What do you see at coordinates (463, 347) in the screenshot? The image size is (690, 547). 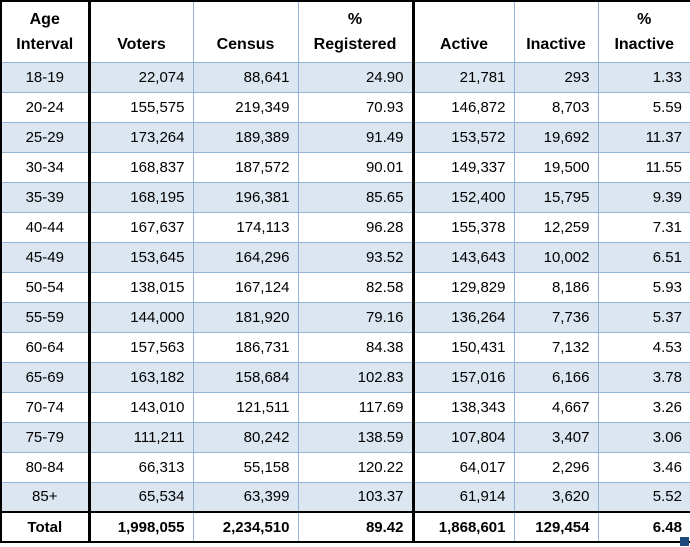 I see `cell-active: 150,431` at bounding box center [463, 347].